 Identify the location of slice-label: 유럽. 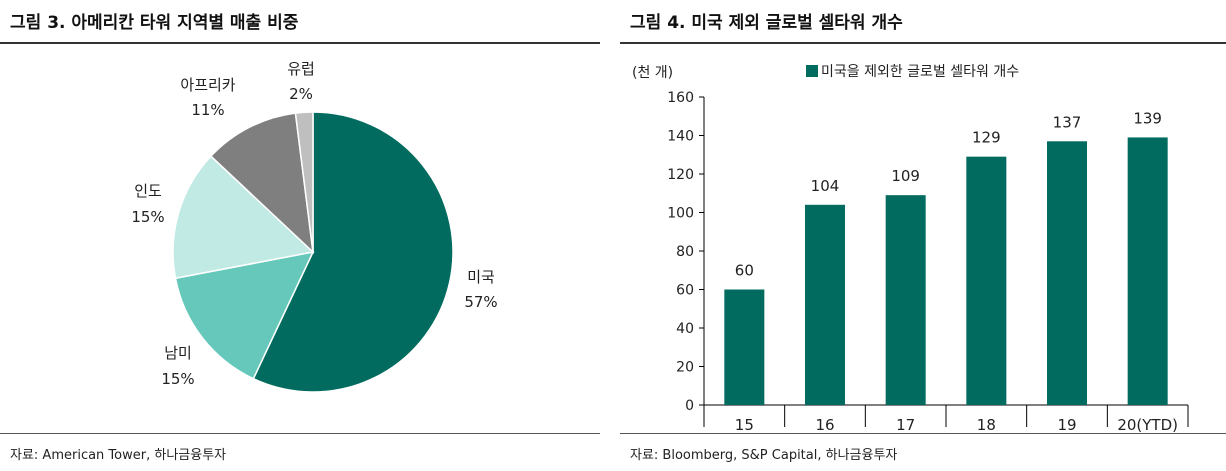
(301, 69).